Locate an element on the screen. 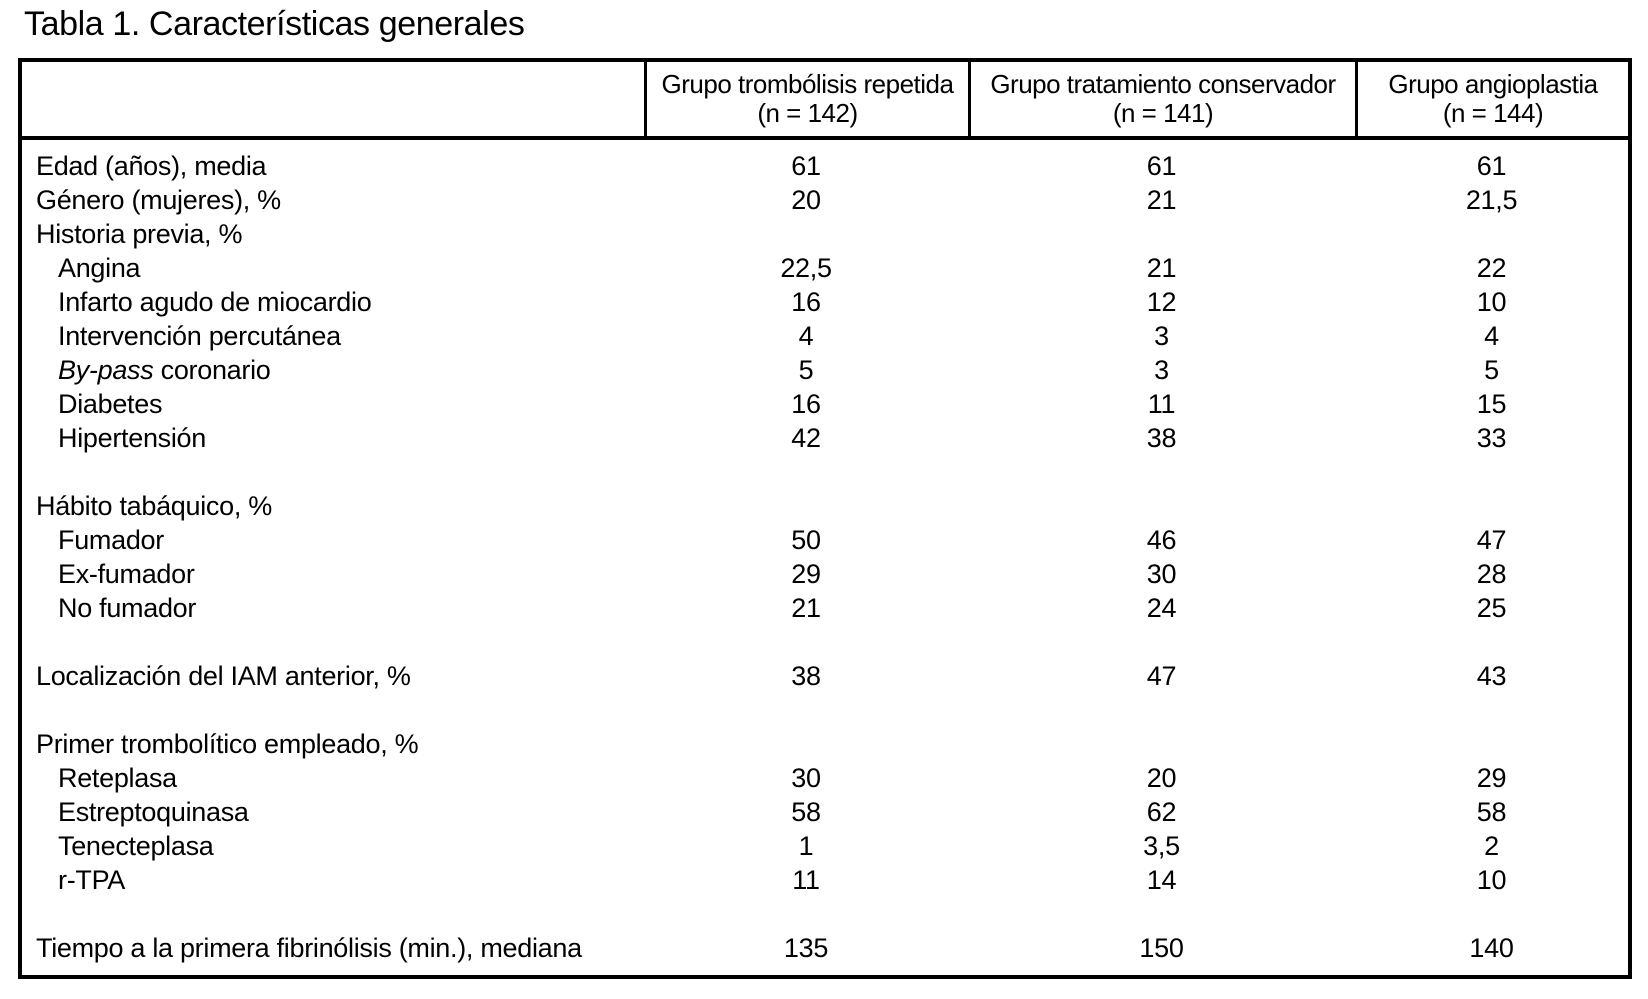 The height and width of the screenshot is (999, 1648). row-value: 28 is located at coordinates (1491, 574).